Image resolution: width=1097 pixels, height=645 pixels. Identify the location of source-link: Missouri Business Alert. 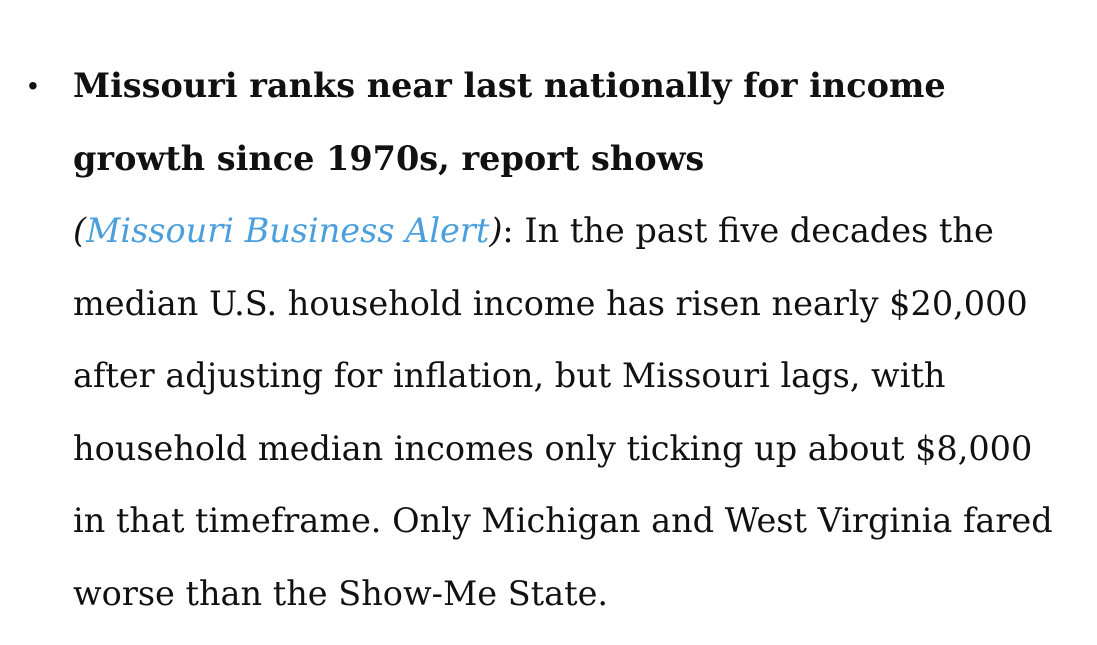
(288, 230).